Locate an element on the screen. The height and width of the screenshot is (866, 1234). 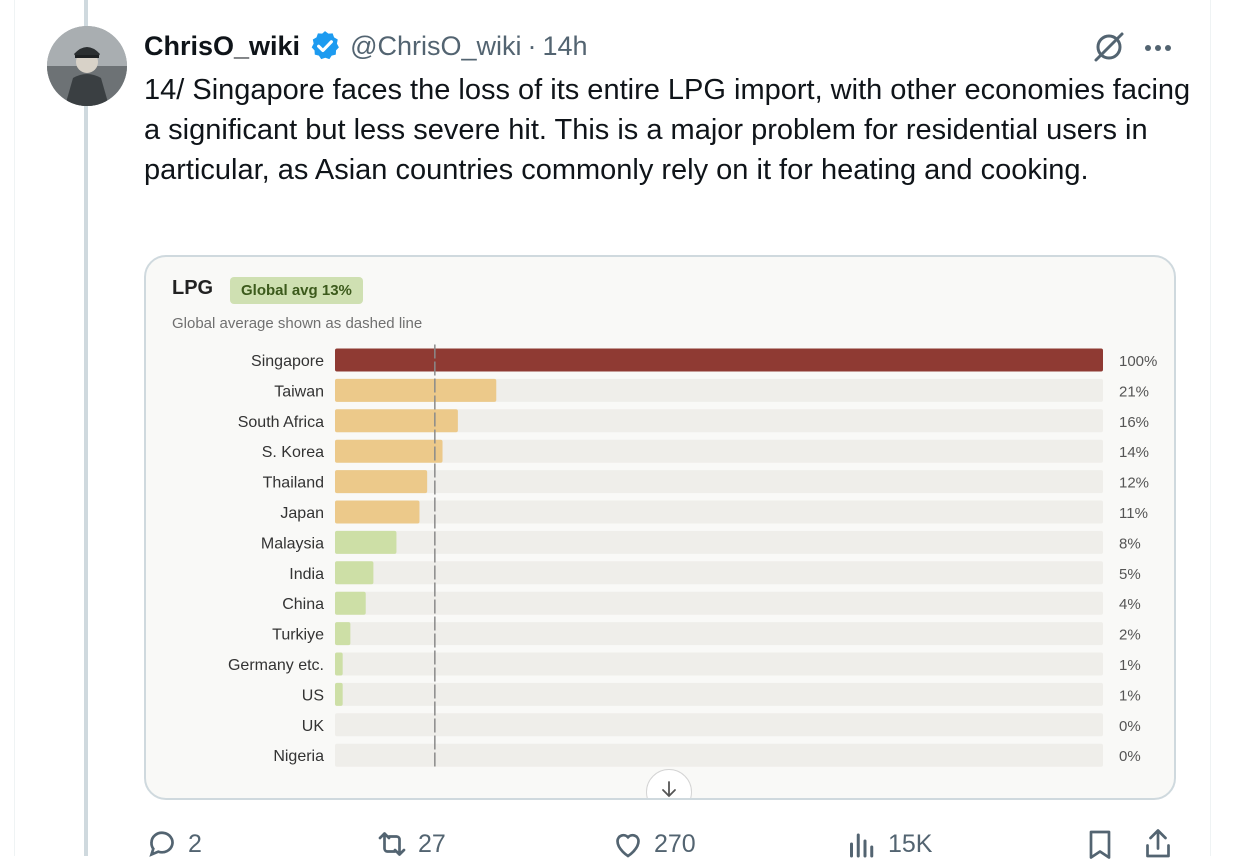
views-button: 15K is located at coordinates (888, 844).